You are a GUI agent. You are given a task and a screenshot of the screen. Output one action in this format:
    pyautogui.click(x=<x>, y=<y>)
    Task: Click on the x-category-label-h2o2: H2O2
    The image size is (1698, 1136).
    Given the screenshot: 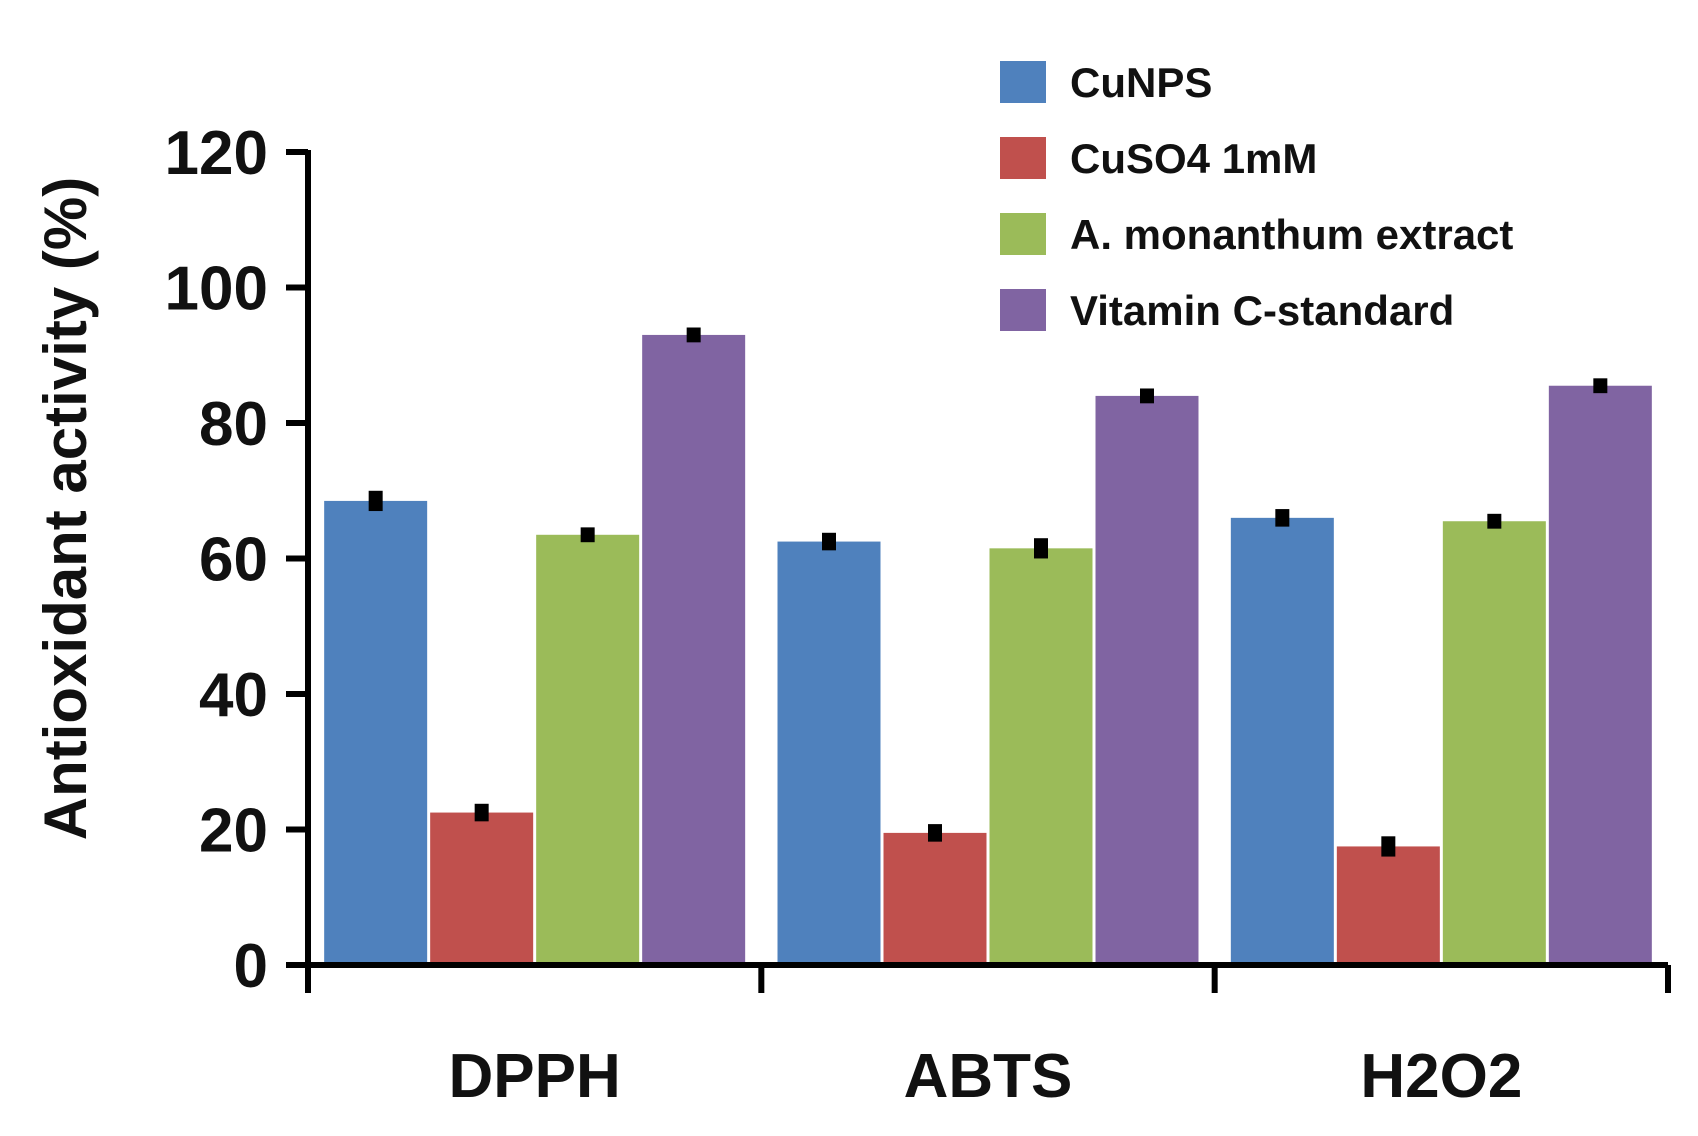 What is the action you would take?
    pyautogui.click(x=1441, y=1076)
    